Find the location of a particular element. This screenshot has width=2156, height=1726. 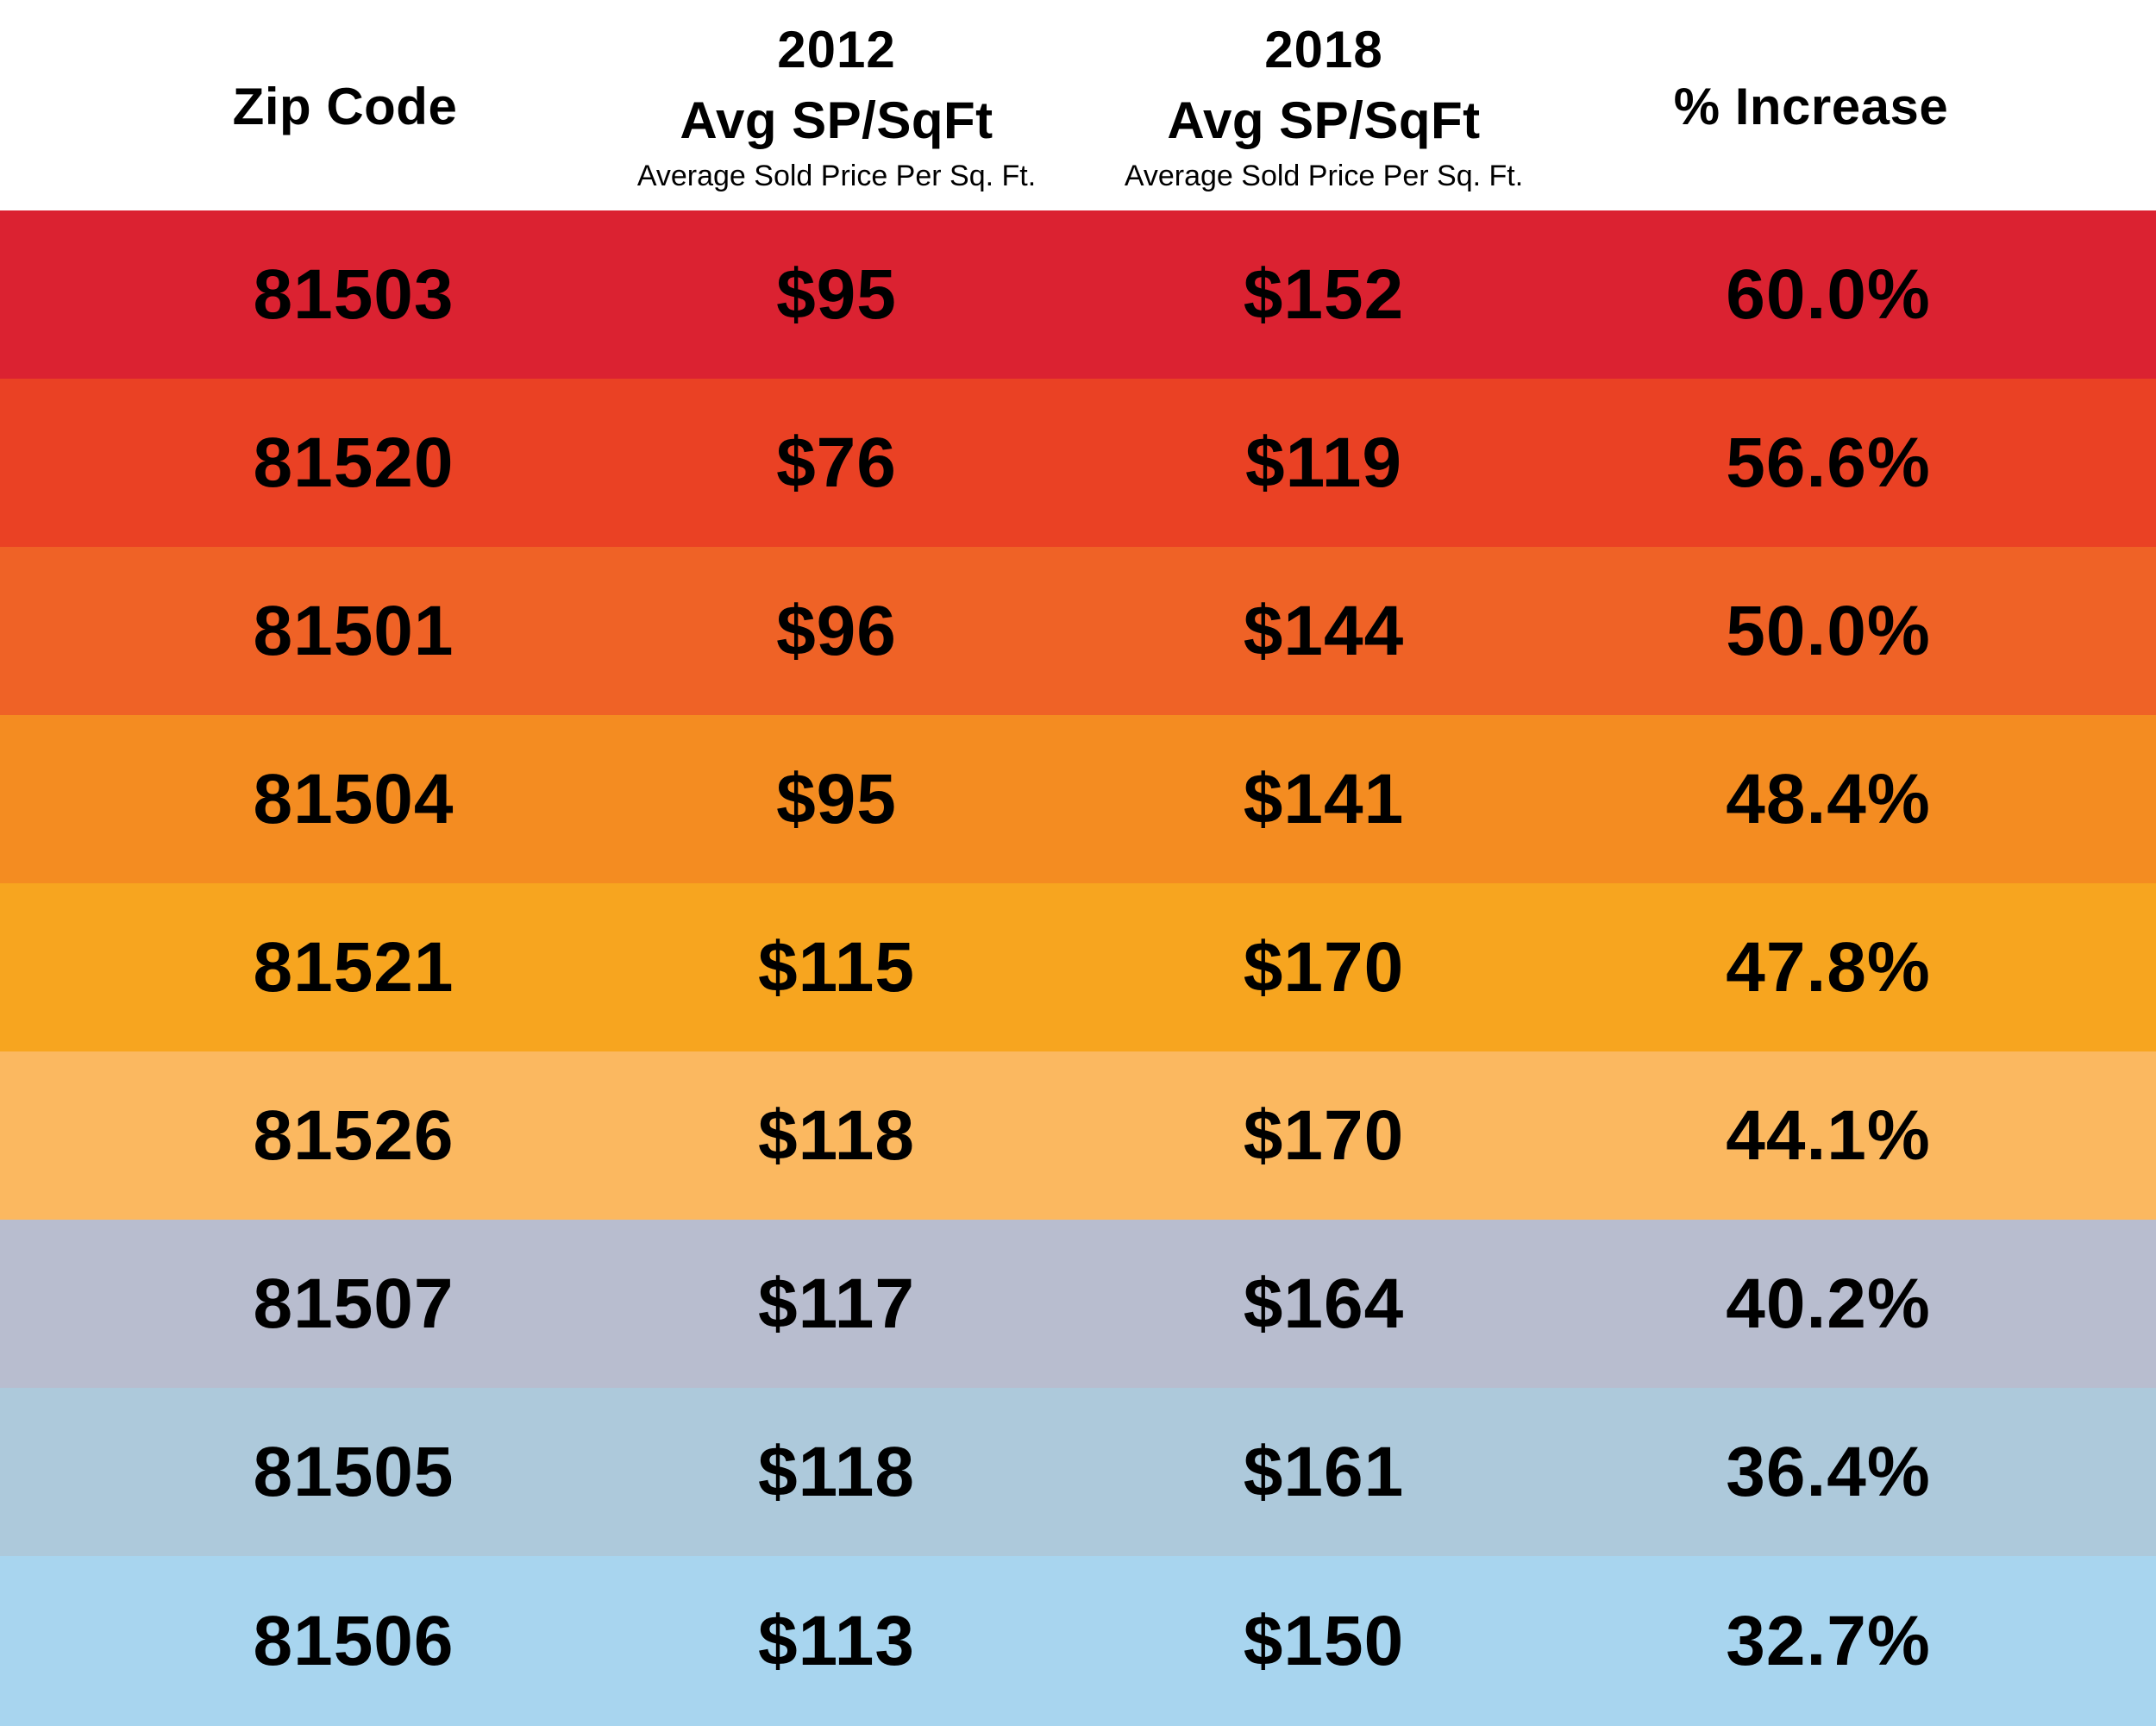

percent-increase-cell: 50.0% is located at coordinates (1828, 631).